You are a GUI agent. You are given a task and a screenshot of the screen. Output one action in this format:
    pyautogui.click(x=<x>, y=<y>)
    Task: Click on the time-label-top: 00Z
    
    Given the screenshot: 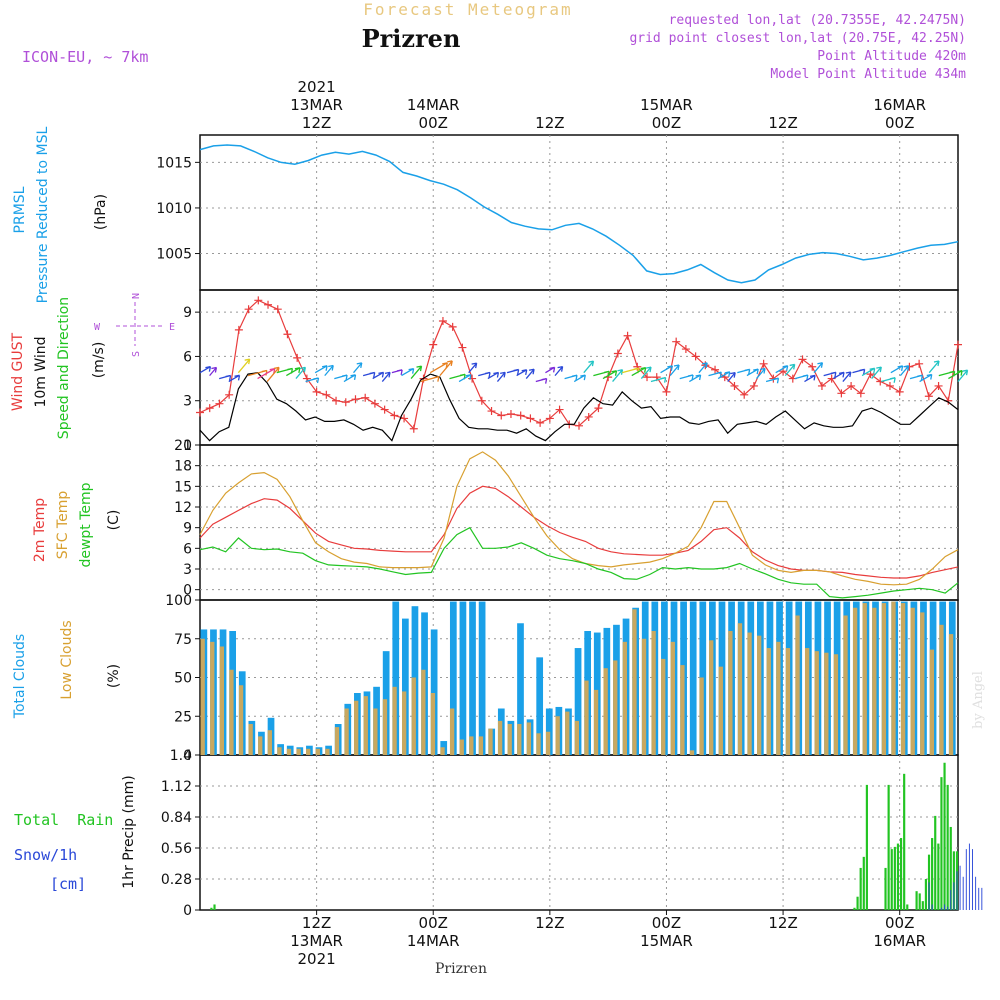 What is the action you would take?
    pyautogui.click(x=666, y=123)
    